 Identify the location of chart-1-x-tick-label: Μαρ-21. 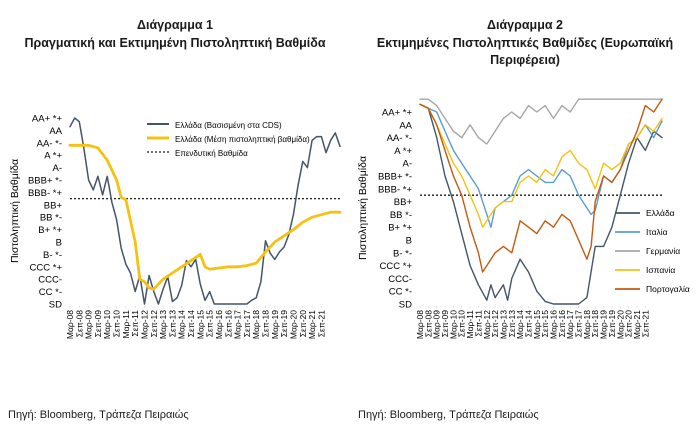
(312, 324).